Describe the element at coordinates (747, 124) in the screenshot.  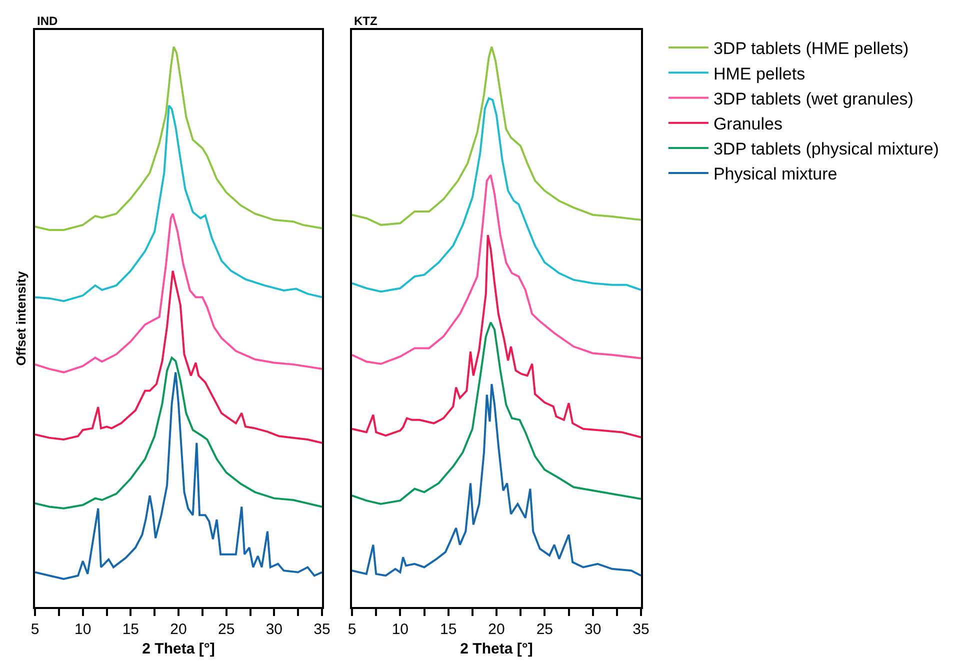
I see `legend-label: Granules` at that location.